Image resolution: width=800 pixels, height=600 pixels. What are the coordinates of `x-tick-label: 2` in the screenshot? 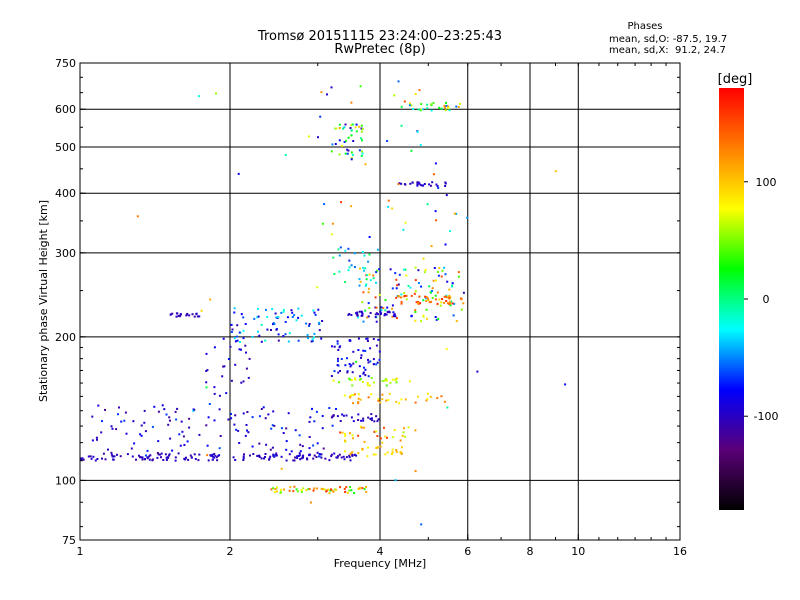 It's located at (230, 551).